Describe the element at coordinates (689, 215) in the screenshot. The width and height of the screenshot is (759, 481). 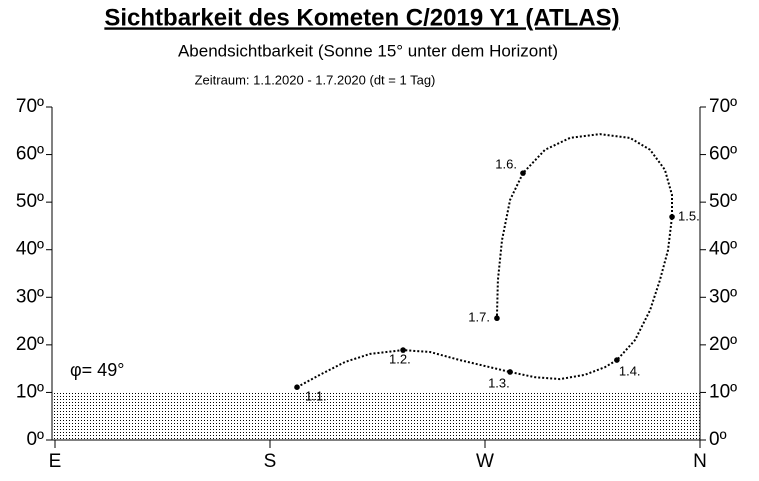
I see `date-label: 1.5.` at that location.